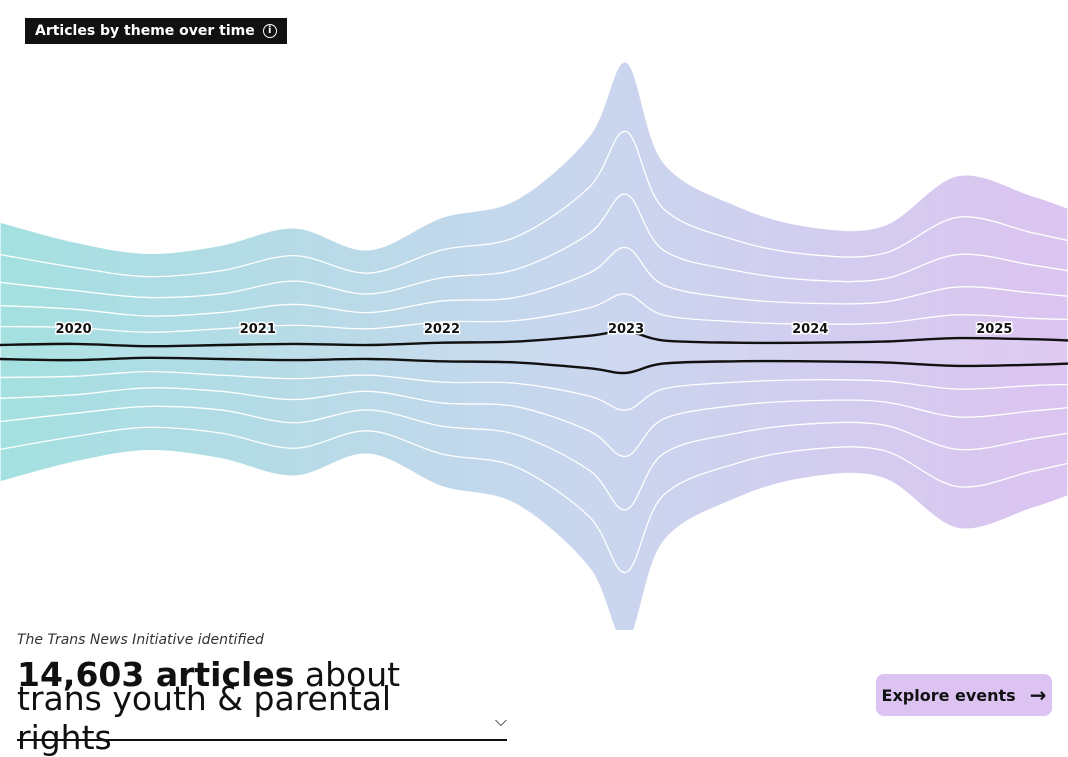  Describe the element at coordinates (74, 329) in the screenshot. I see `year-tick-2020: 2020` at that location.